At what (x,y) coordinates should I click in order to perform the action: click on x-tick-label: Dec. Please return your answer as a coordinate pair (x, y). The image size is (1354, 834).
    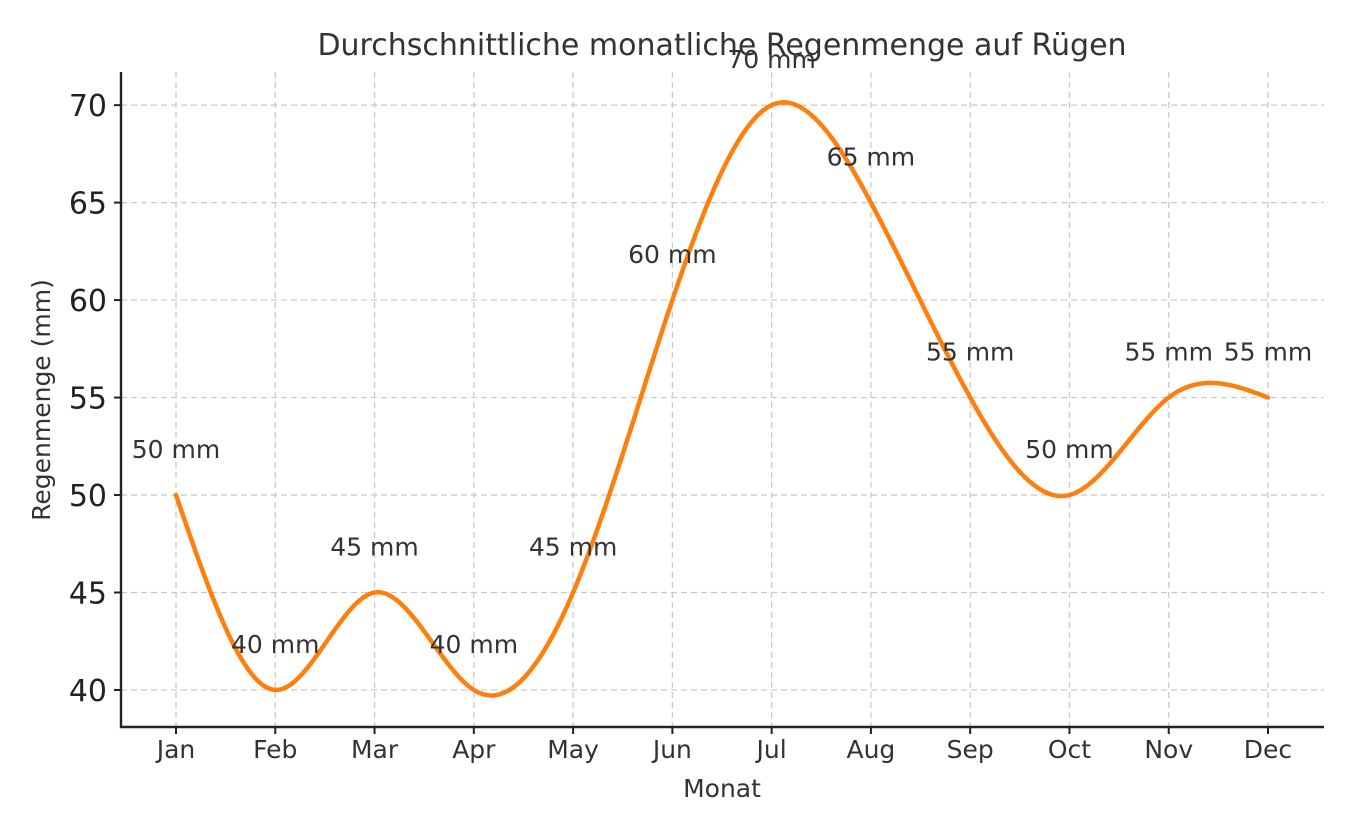
    Looking at the image, I should click on (1268, 749).